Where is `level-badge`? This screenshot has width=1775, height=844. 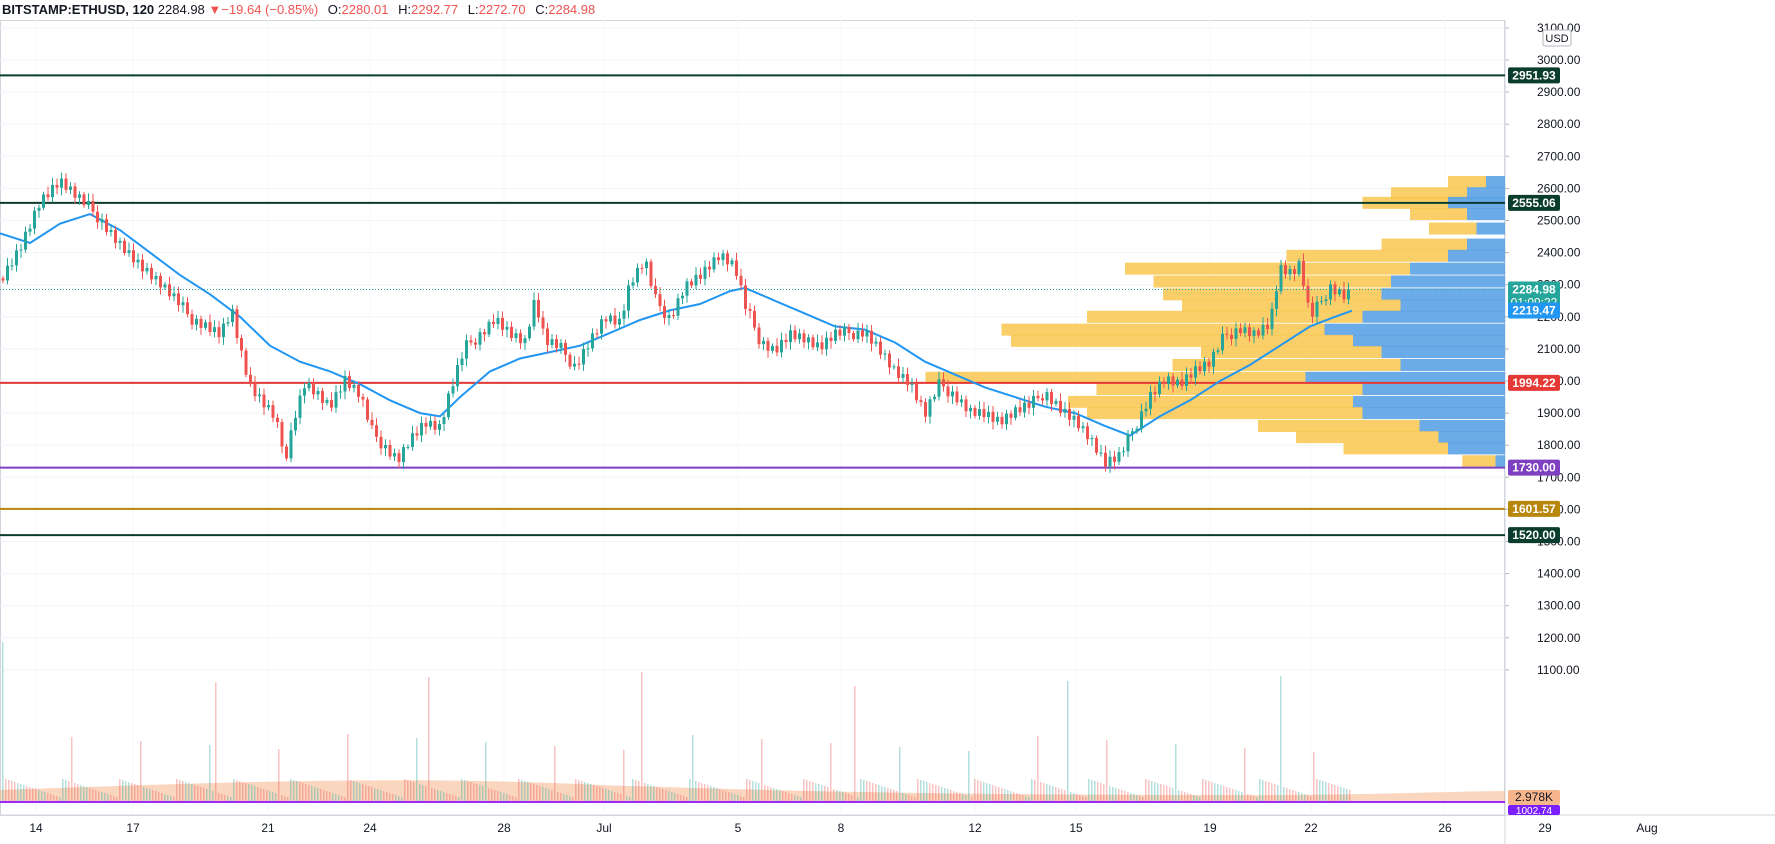 level-badge is located at coordinates (1534, 508).